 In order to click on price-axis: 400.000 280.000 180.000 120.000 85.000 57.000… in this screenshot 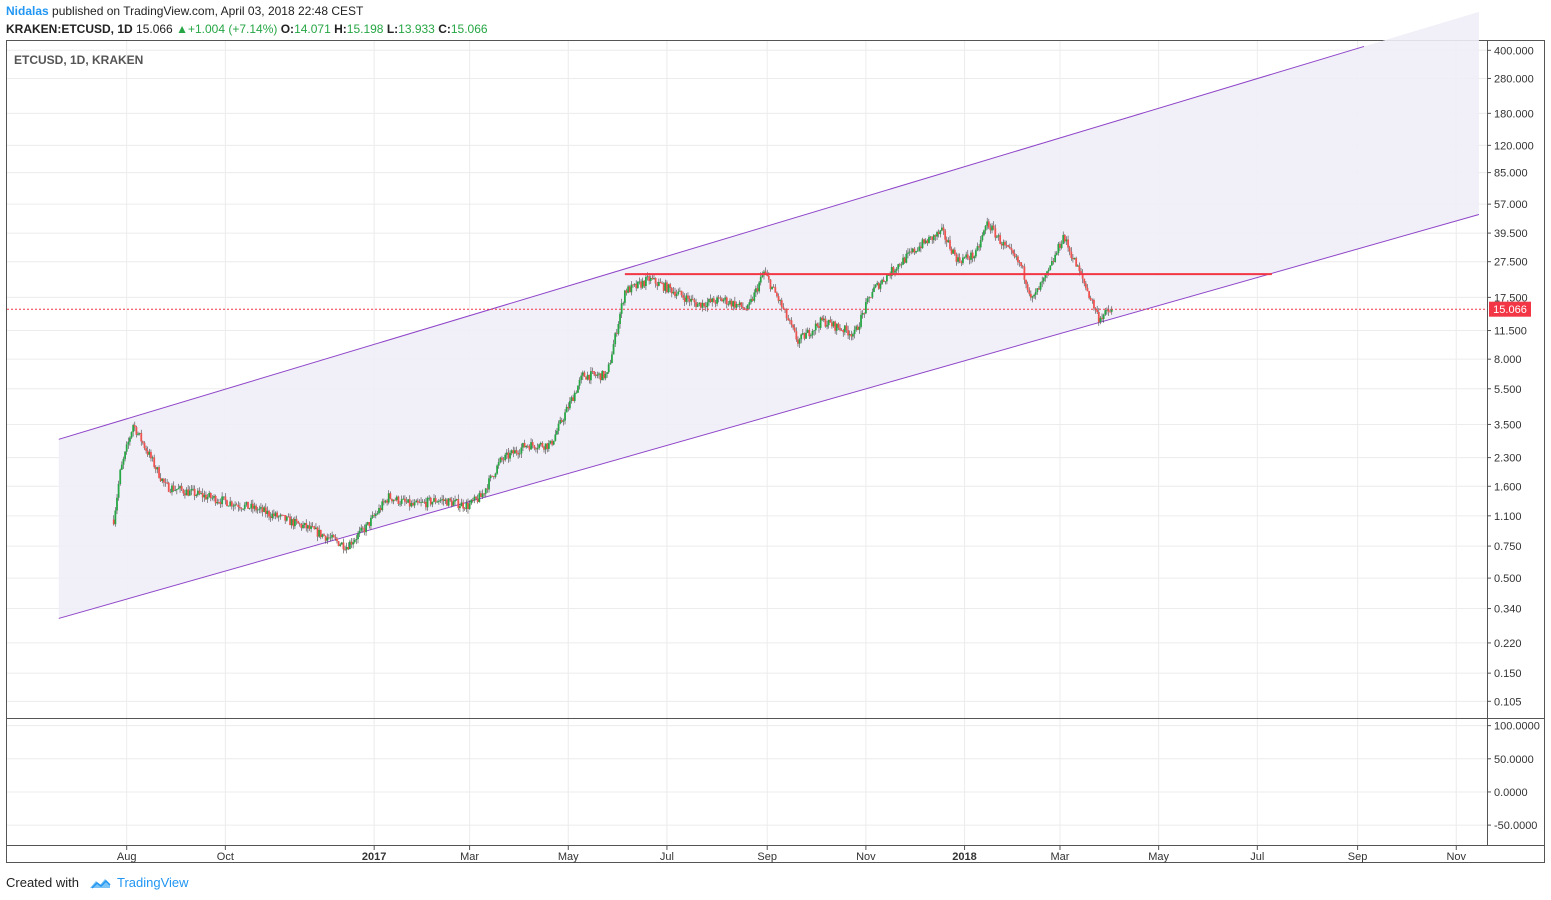, I will do `click(1510, 443)`.